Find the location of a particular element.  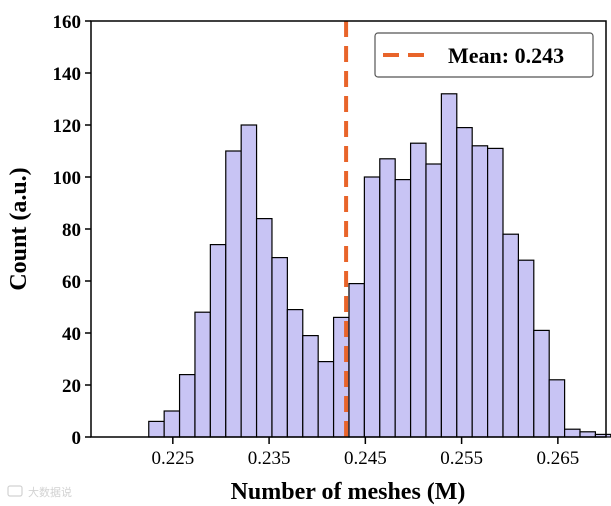

y-axis-ticks: 0 20 40 60 80 100 120 140 160 is located at coordinates (72, 230).